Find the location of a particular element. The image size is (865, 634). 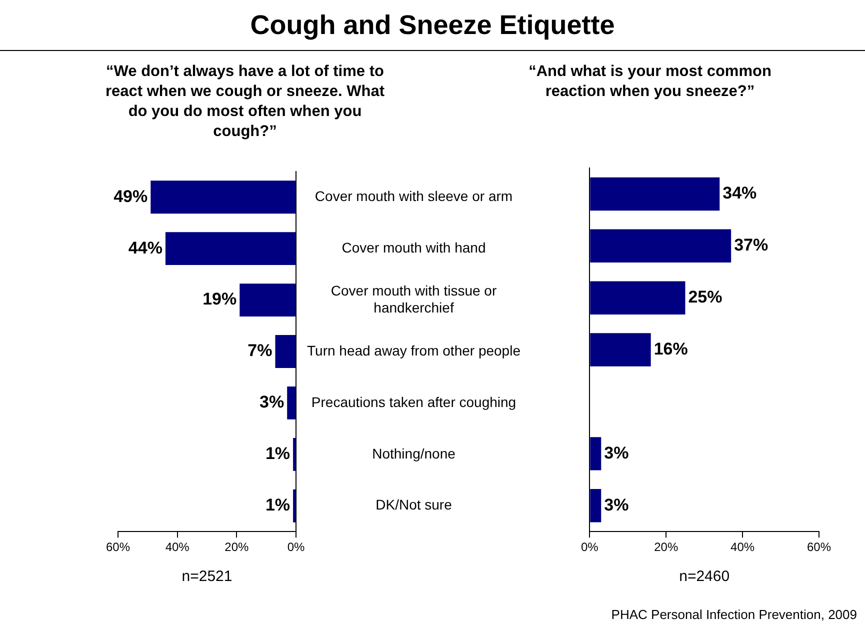

y-tick-label: Cover mouth with tissue or handkerchief is located at coordinates (413, 299).